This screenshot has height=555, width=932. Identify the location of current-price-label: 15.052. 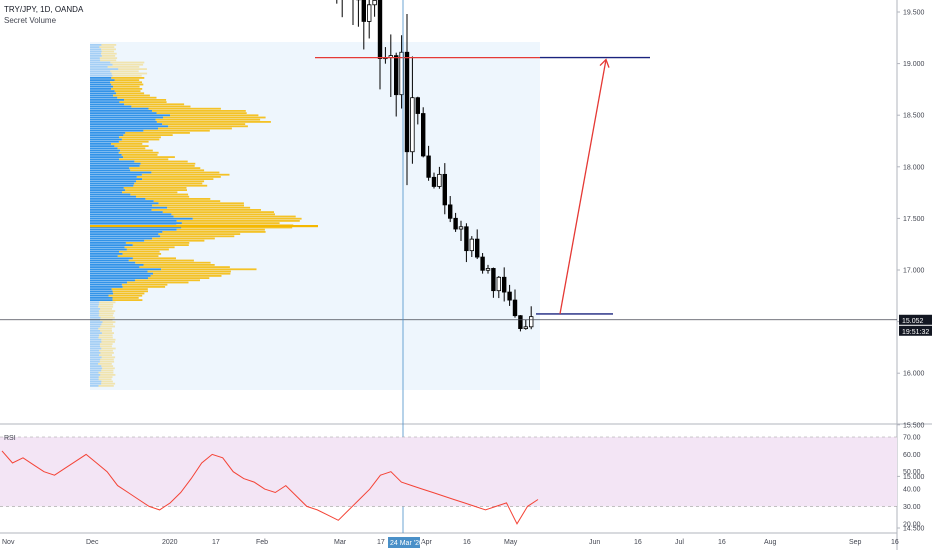
(913, 321).